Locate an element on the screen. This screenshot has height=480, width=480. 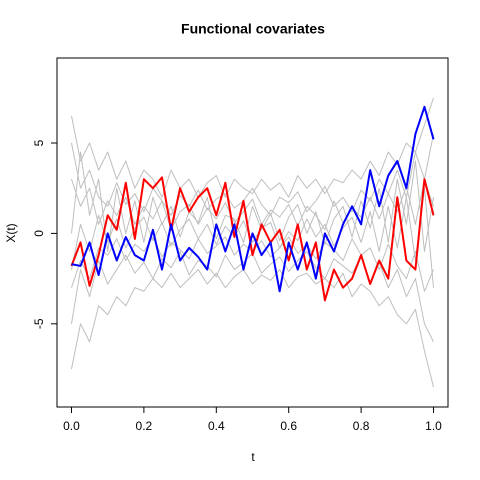
y-tick-label: 0 is located at coordinates (39, 233).